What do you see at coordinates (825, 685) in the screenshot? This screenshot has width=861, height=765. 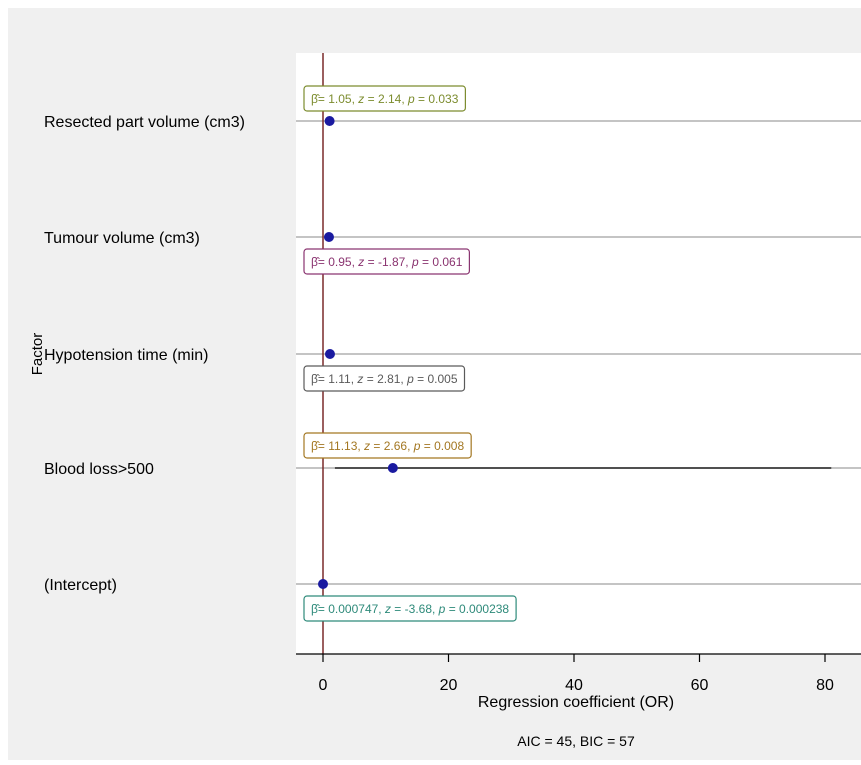 I see `x-tick-label: 80` at bounding box center [825, 685].